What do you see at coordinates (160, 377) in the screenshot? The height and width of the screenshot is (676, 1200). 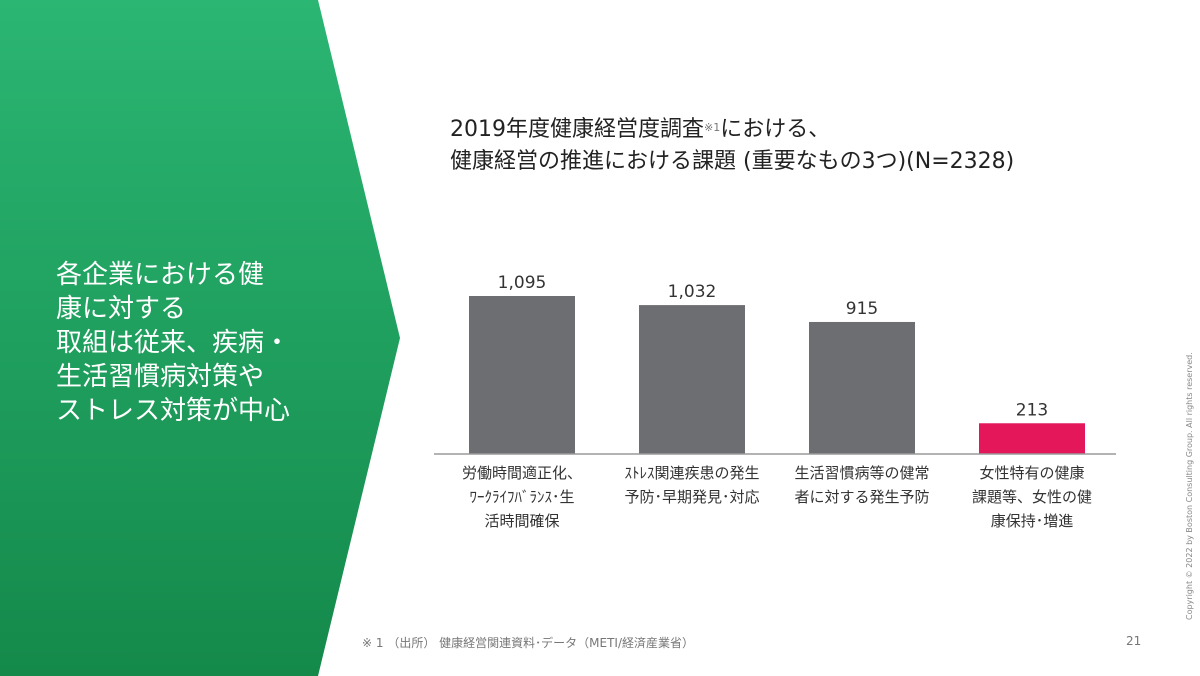 I see `left-text-line: 生活習慣病対策や` at bounding box center [160, 377].